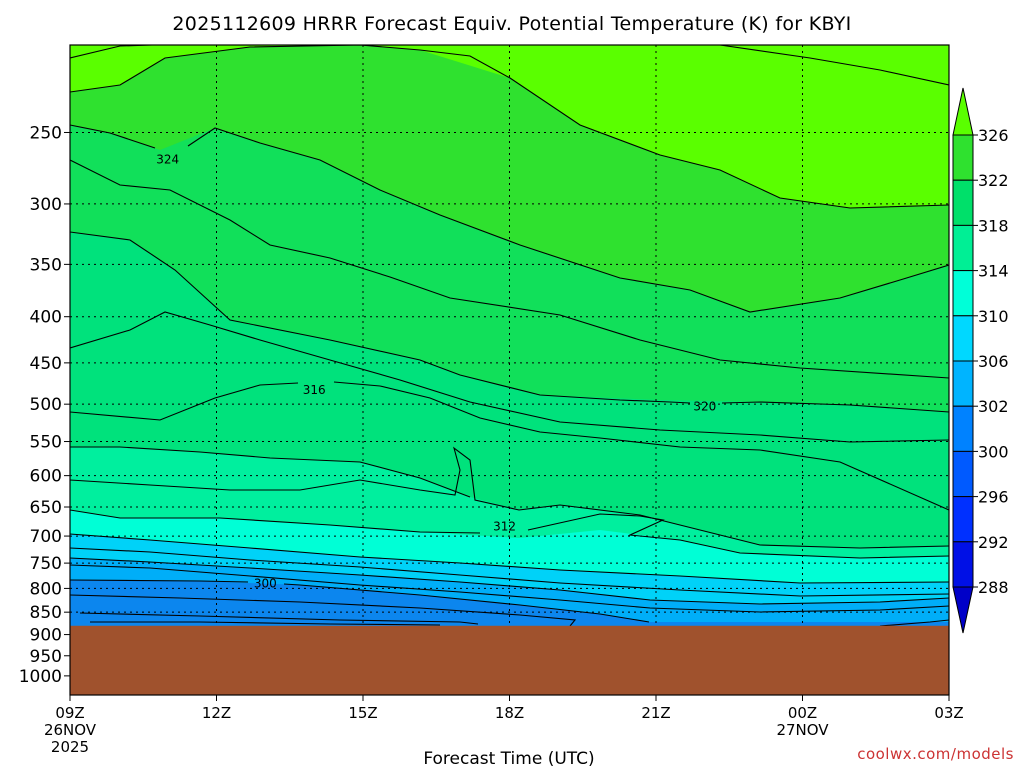  I want to click on y-tick-label: 550, so click(46, 443).